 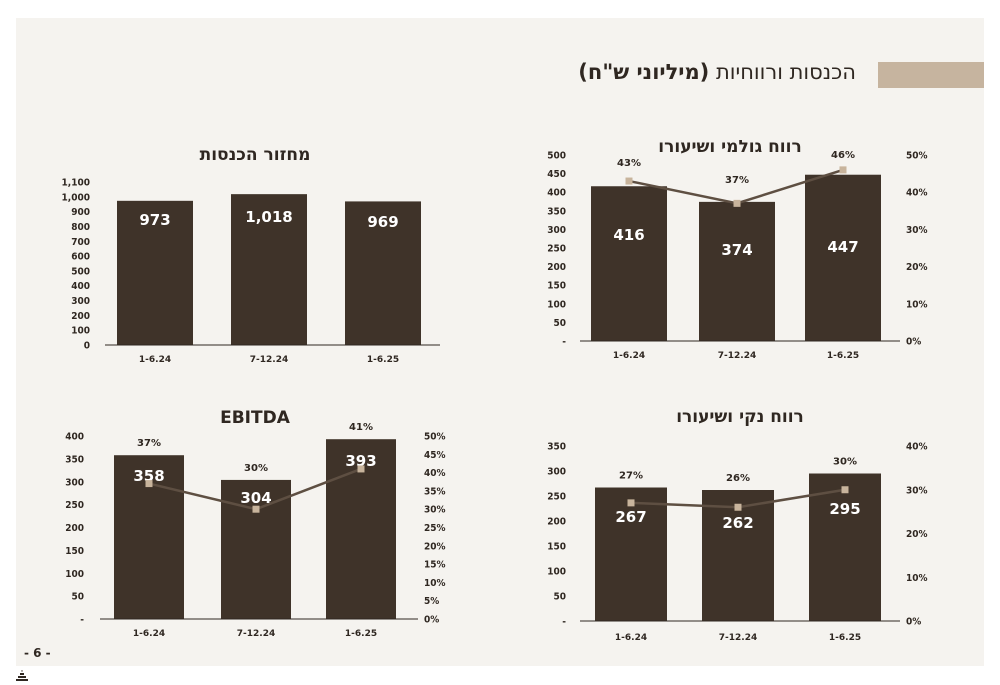 I want to click on gross-category-label: 7-12.24, so click(x=737, y=356).